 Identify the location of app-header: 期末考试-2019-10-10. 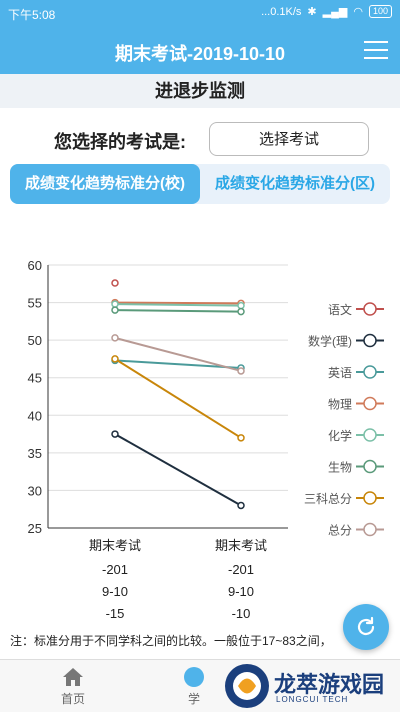
(200, 50).